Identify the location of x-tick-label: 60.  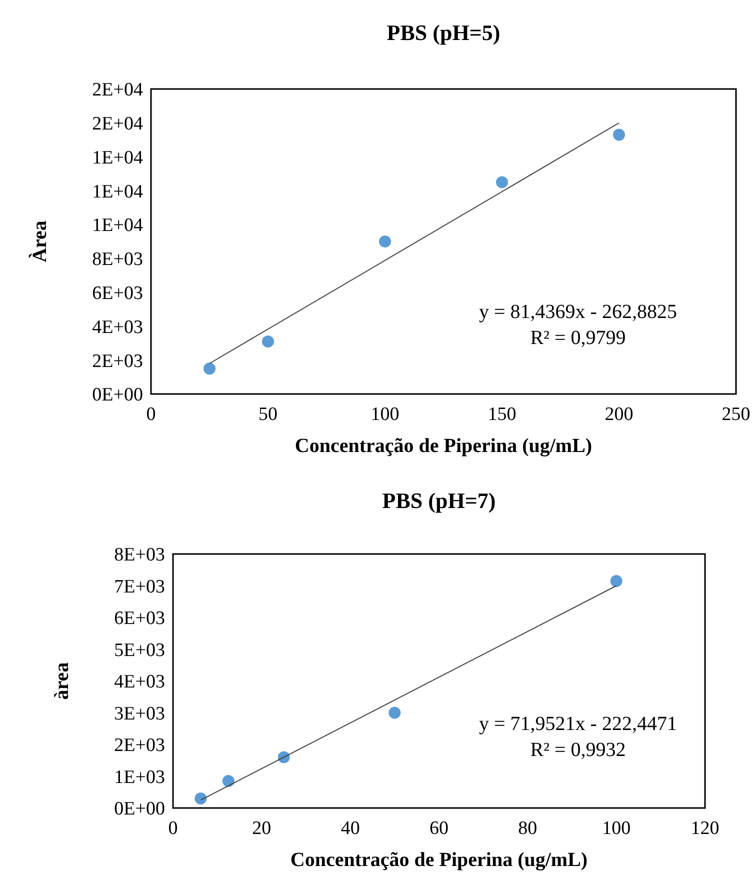
(439, 828).